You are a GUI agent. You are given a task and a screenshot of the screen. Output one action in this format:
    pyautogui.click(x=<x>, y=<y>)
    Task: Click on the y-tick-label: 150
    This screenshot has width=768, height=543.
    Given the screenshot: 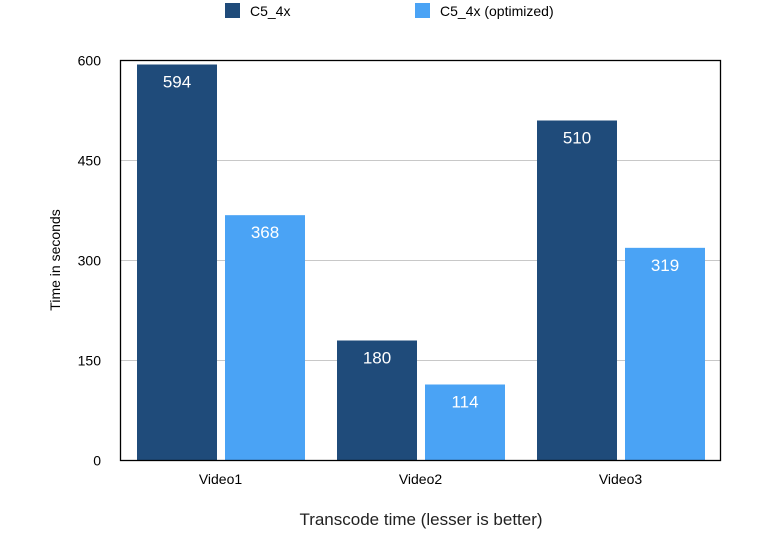 What is the action you would take?
    pyautogui.click(x=90, y=361)
    